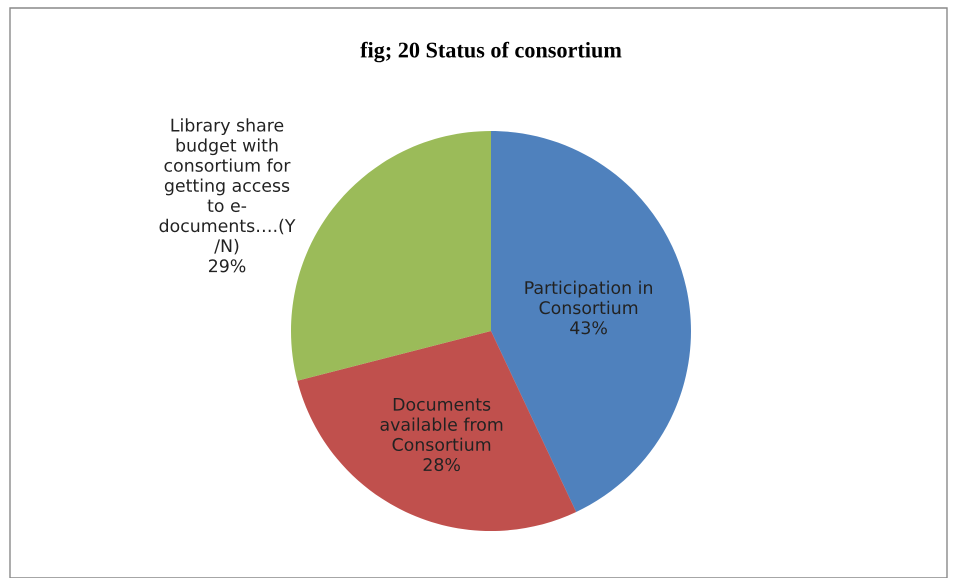 This screenshot has height=578, width=957. I want to click on data-label: 43%, so click(588, 327).